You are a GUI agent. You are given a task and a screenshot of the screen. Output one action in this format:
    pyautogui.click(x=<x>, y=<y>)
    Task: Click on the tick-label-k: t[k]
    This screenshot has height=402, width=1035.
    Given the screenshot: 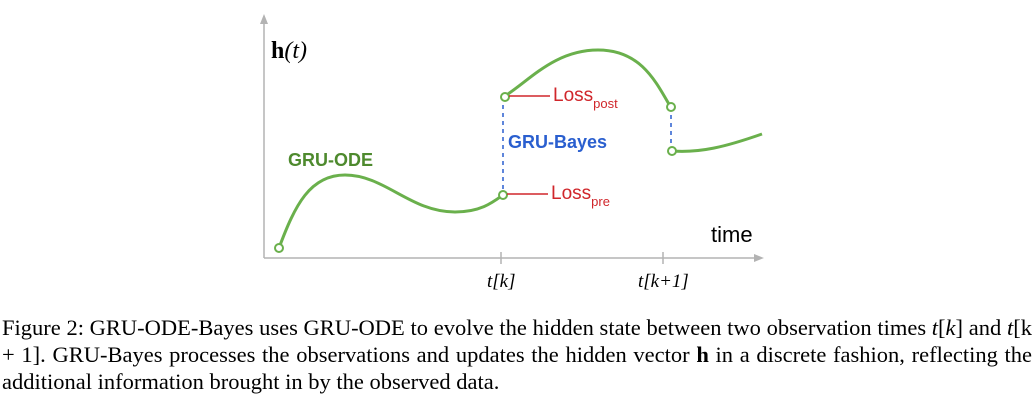 What is the action you would take?
    pyautogui.click(x=501, y=281)
    